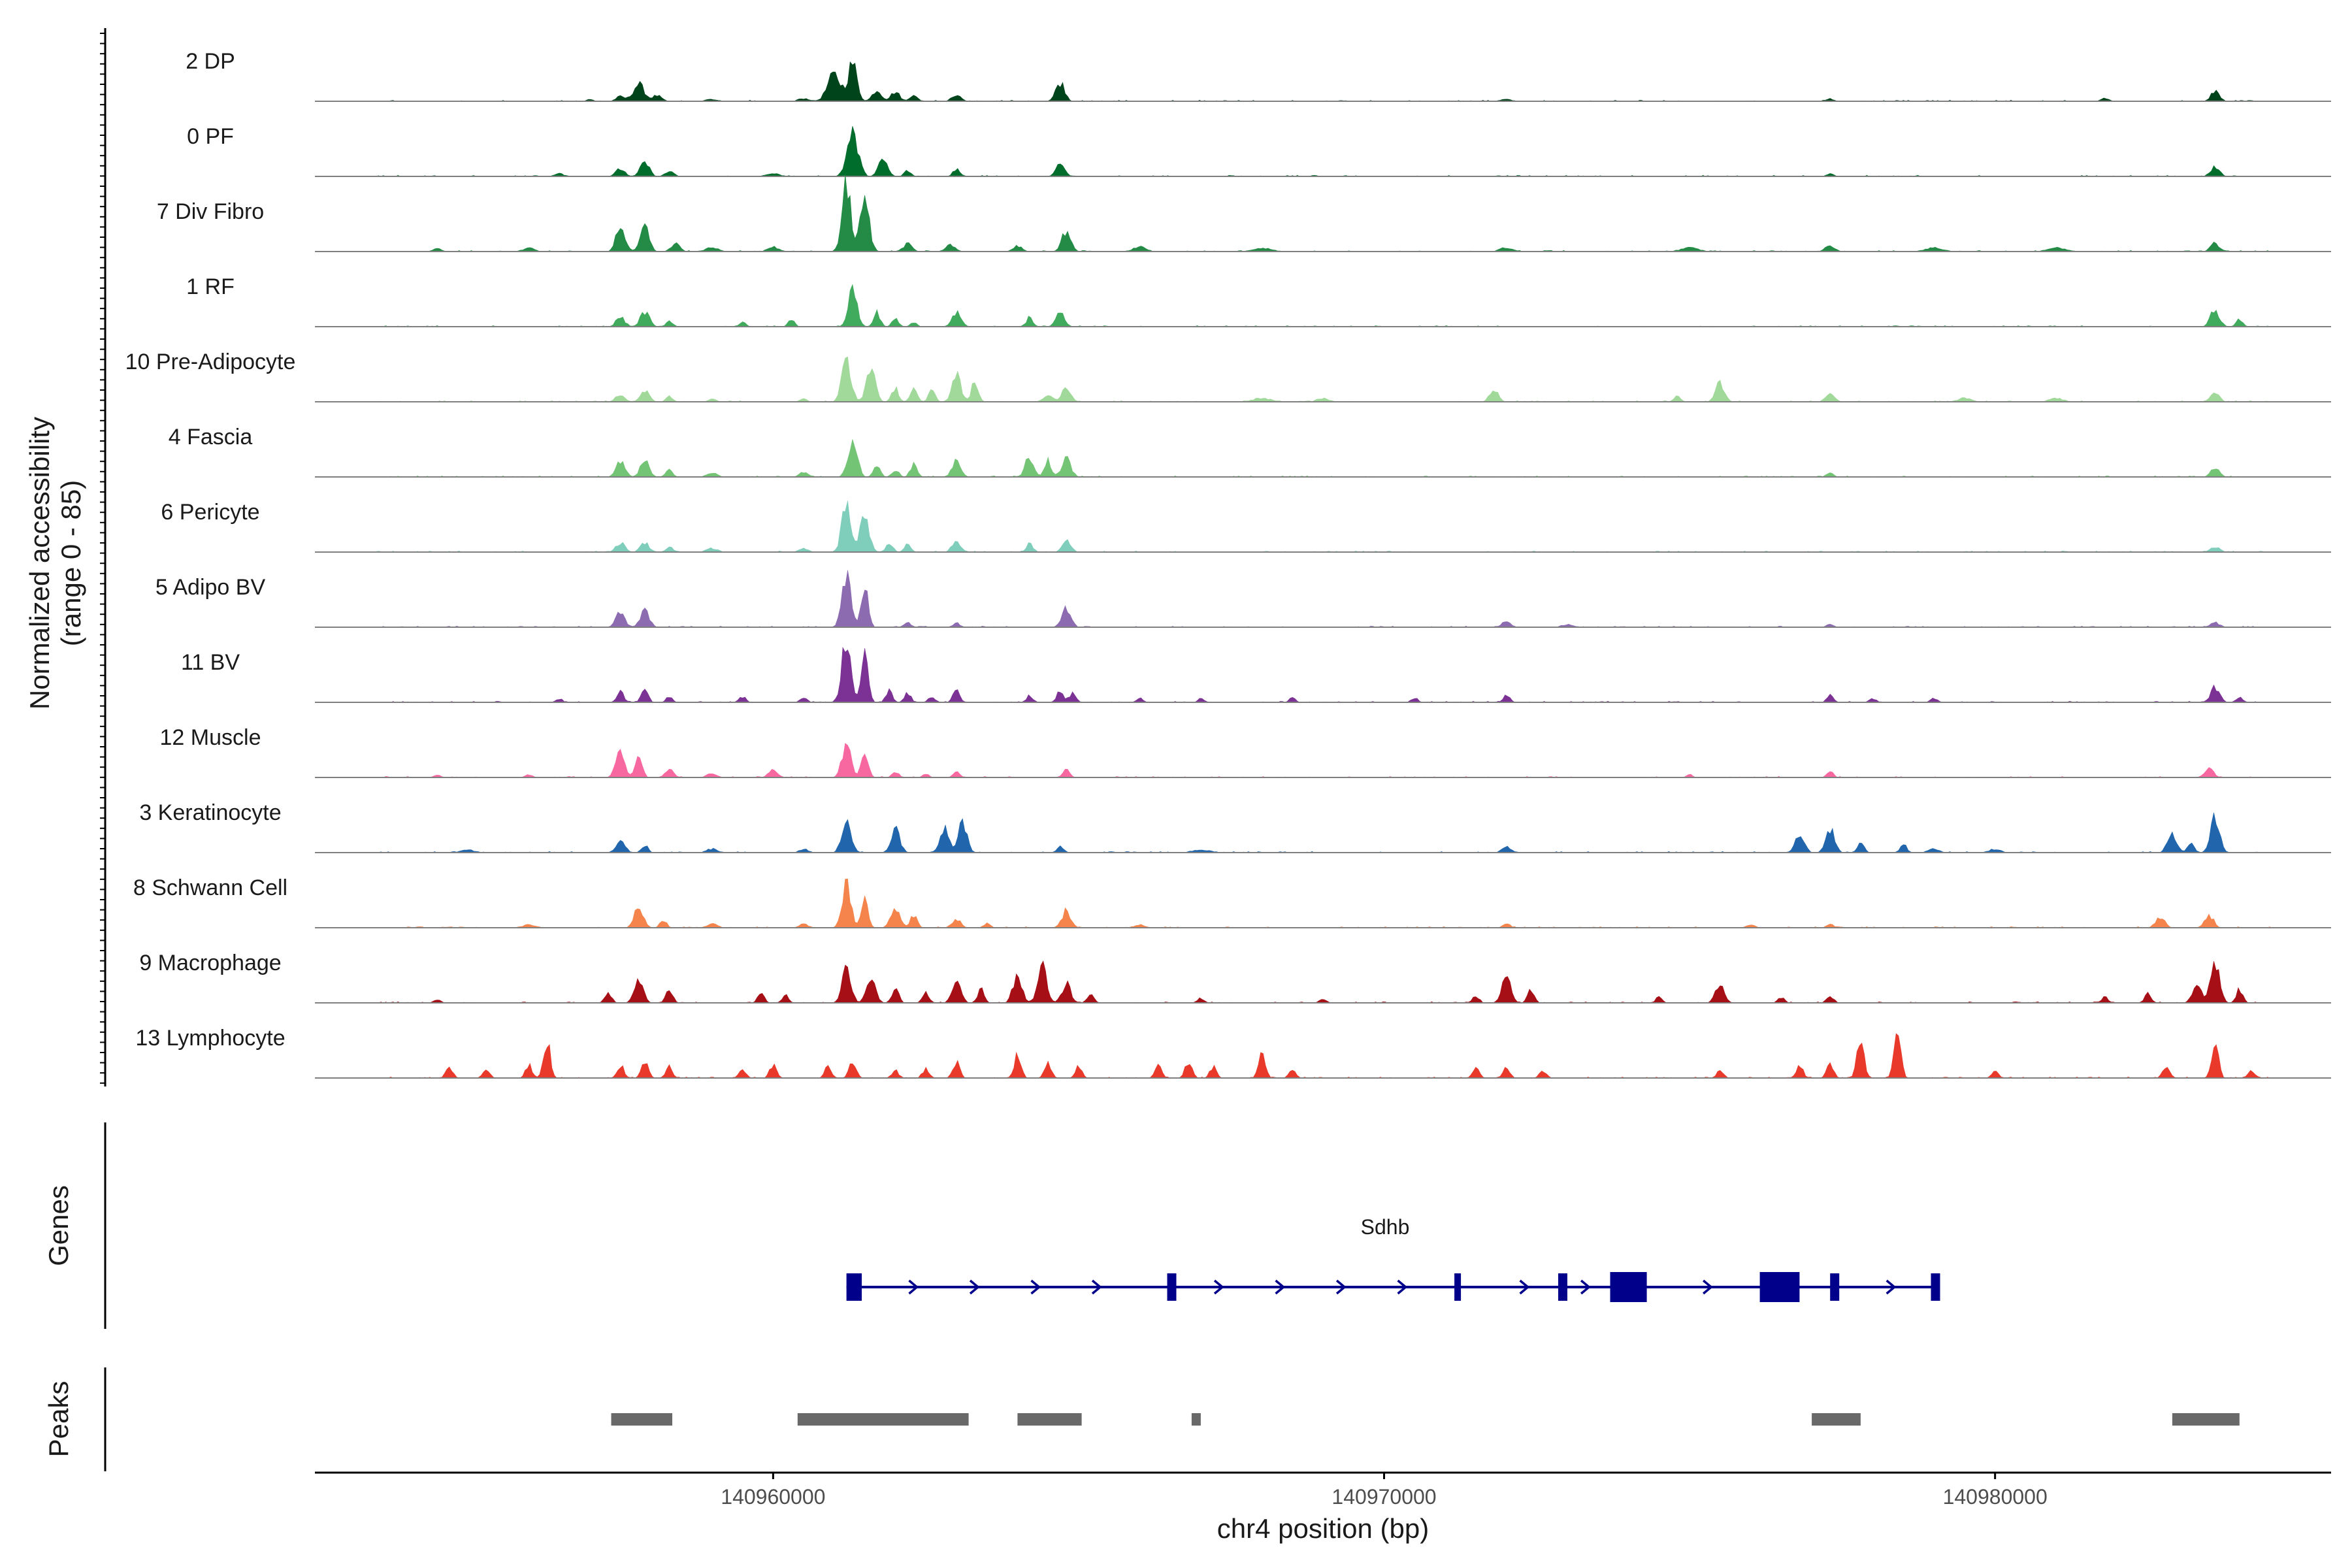  What do you see at coordinates (1323, 1528) in the screenshot?
I see `x-axis-title: chr4 position (bp)` at bounding box center [1323, 1528].